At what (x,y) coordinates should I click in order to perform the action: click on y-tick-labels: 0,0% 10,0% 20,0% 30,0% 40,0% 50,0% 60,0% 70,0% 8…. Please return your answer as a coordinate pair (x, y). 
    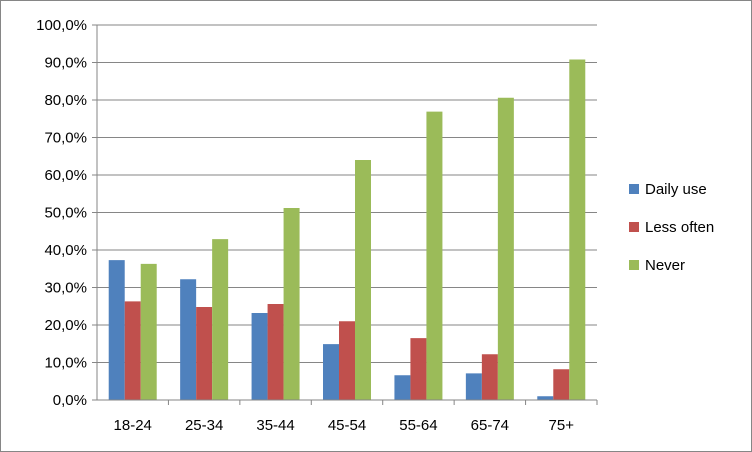
    Looking at the image, I should click on (61, 213).